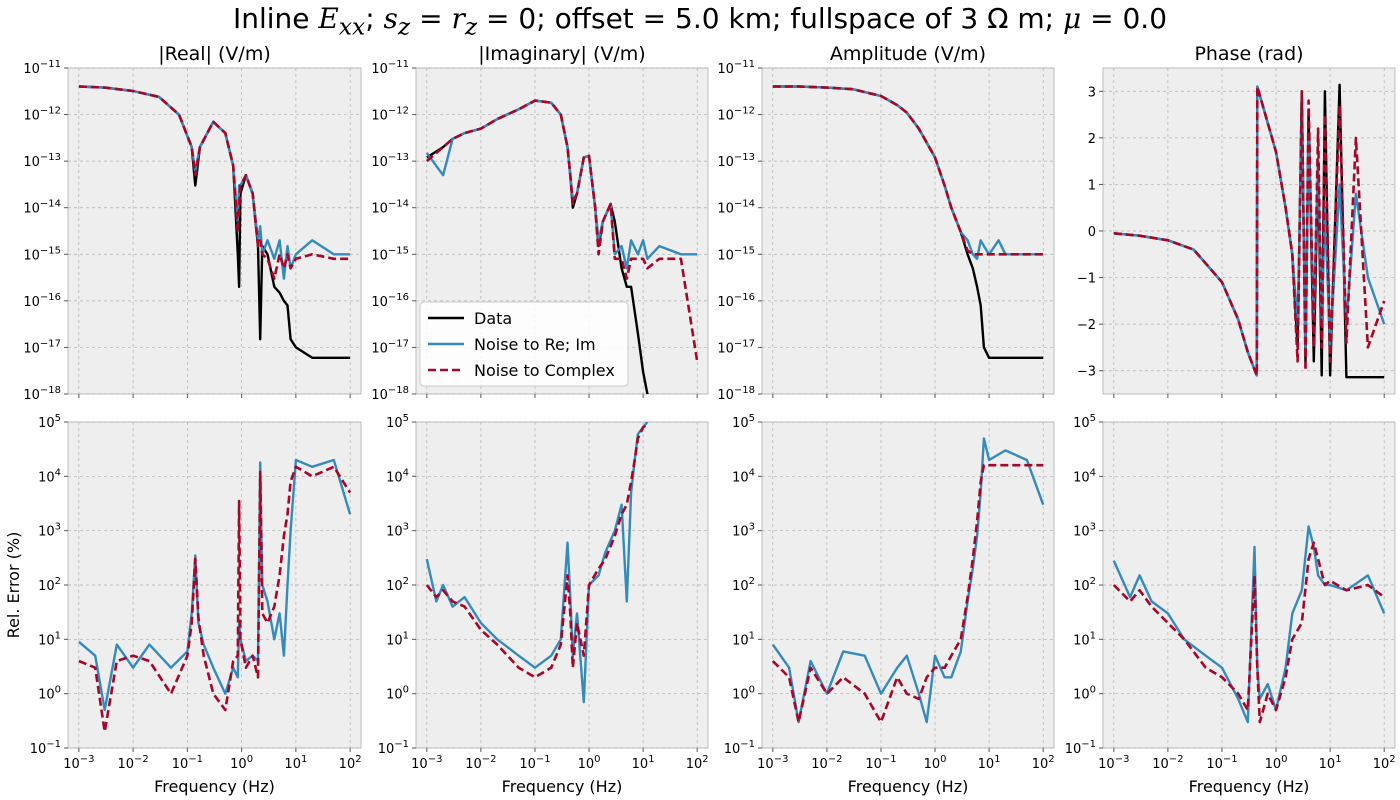  Describe the element at coordinates (1086, 279) in the screenshot. I see `y-tick-label: −1` at that location.